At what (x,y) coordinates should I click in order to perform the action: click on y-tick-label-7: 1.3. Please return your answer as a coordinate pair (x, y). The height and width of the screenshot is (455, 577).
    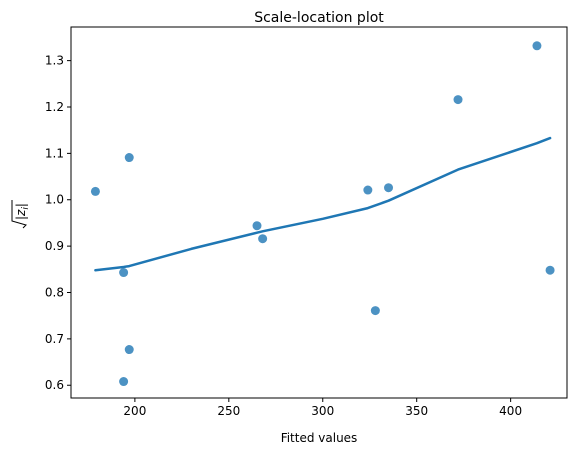
    Looking at the image, I should click on (54, 61).